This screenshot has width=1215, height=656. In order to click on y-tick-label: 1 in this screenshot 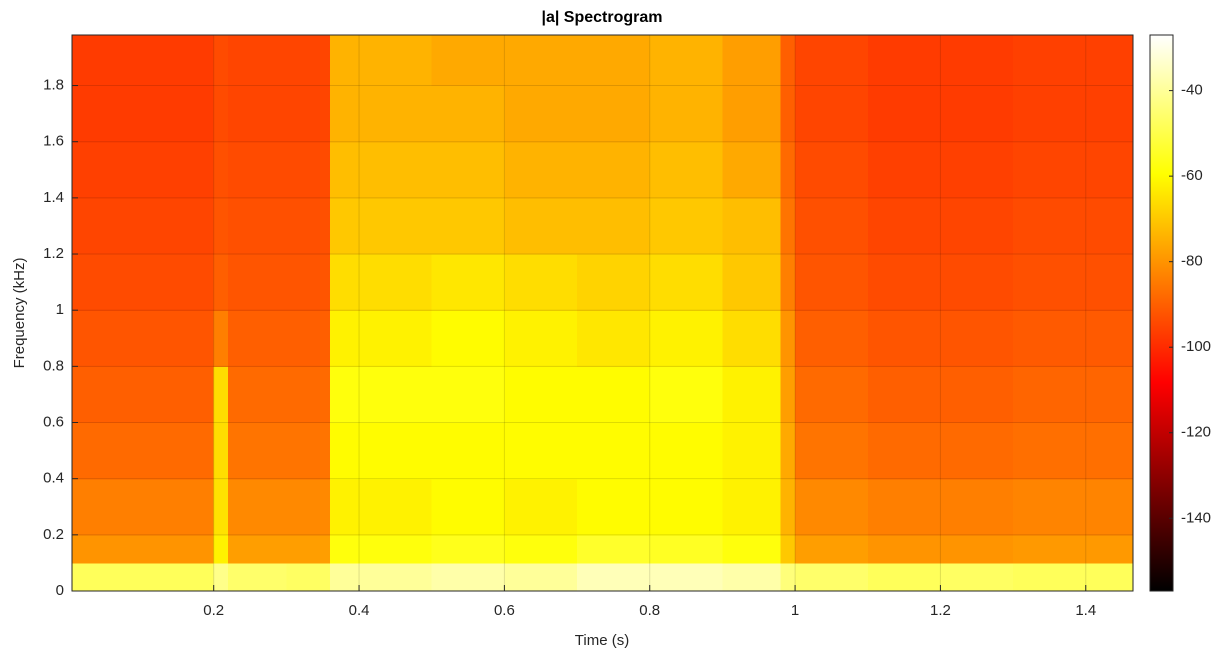, I will do `click(60, 309)`.